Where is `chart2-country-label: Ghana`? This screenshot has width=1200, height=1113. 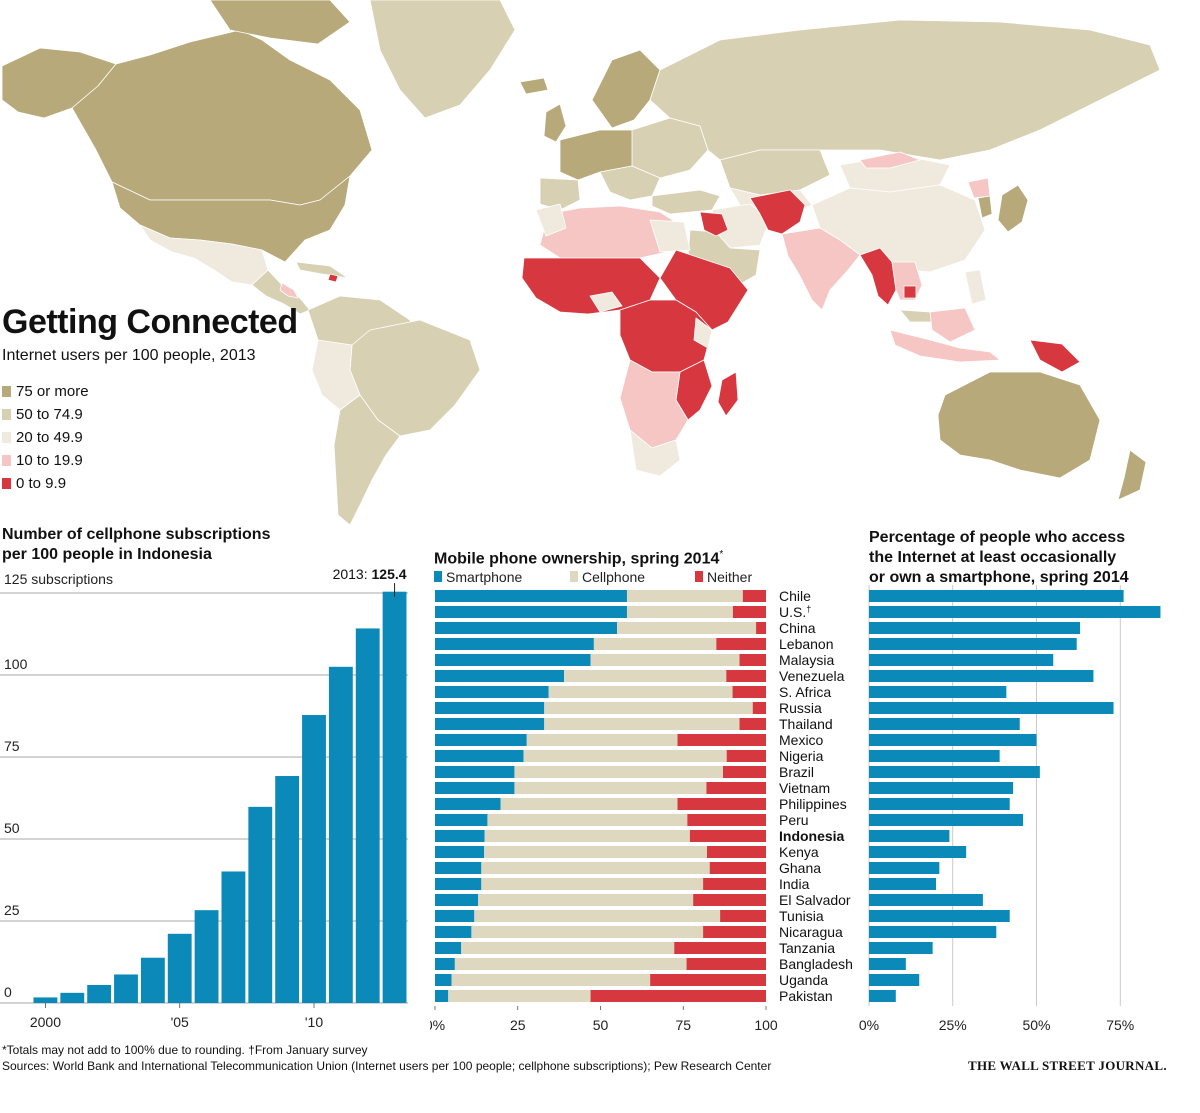
chart2-country-label: Ghana is located at coordinates (800, 868).